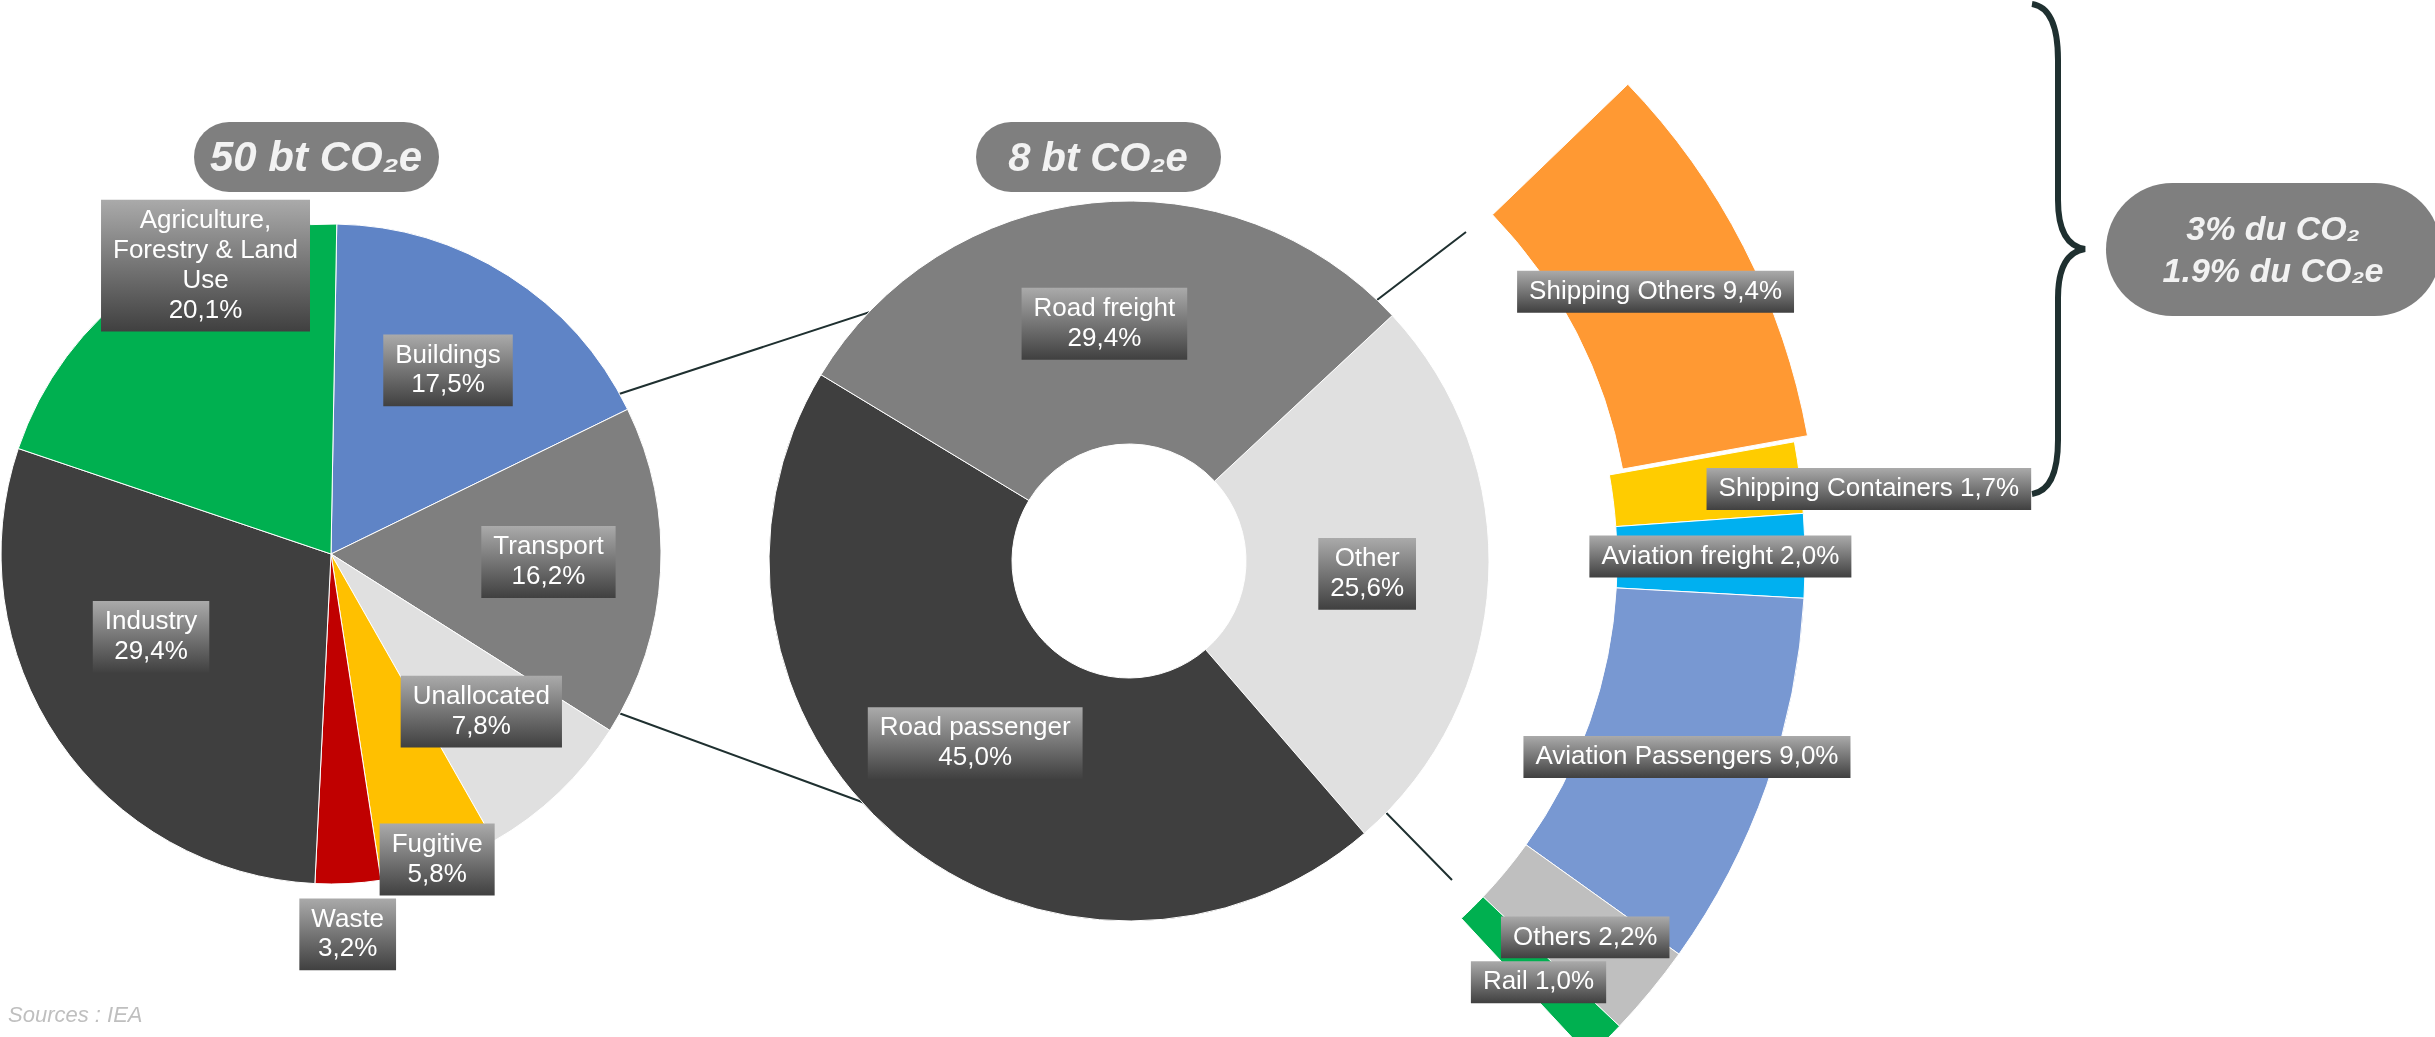  Describe the element at coordinates (1104, 306) in the screenshot. I see `slice-label: Road freight` at that location.